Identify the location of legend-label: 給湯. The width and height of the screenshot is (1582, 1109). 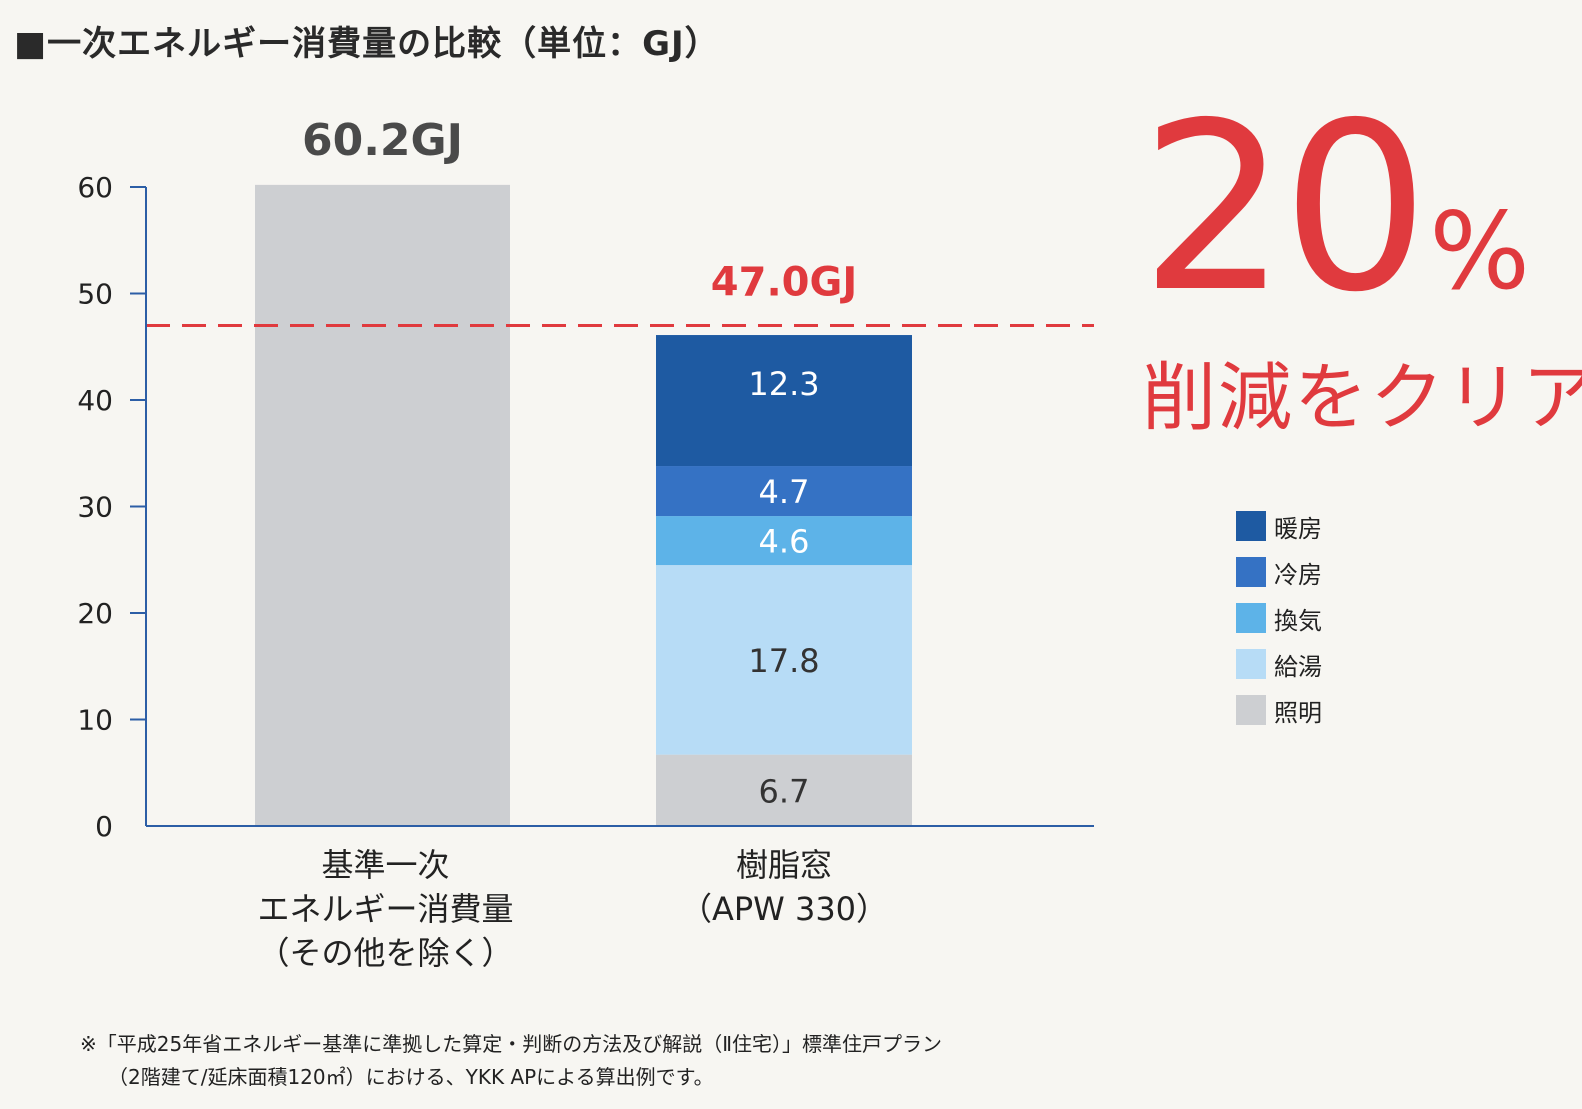
(1298, 666).